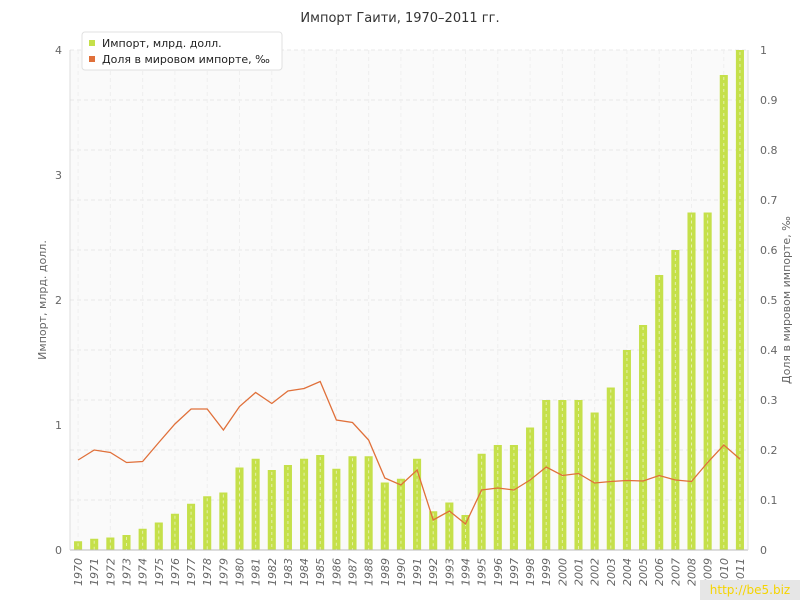  I want to click on x-tick-label: 2001, so click(579, 572).